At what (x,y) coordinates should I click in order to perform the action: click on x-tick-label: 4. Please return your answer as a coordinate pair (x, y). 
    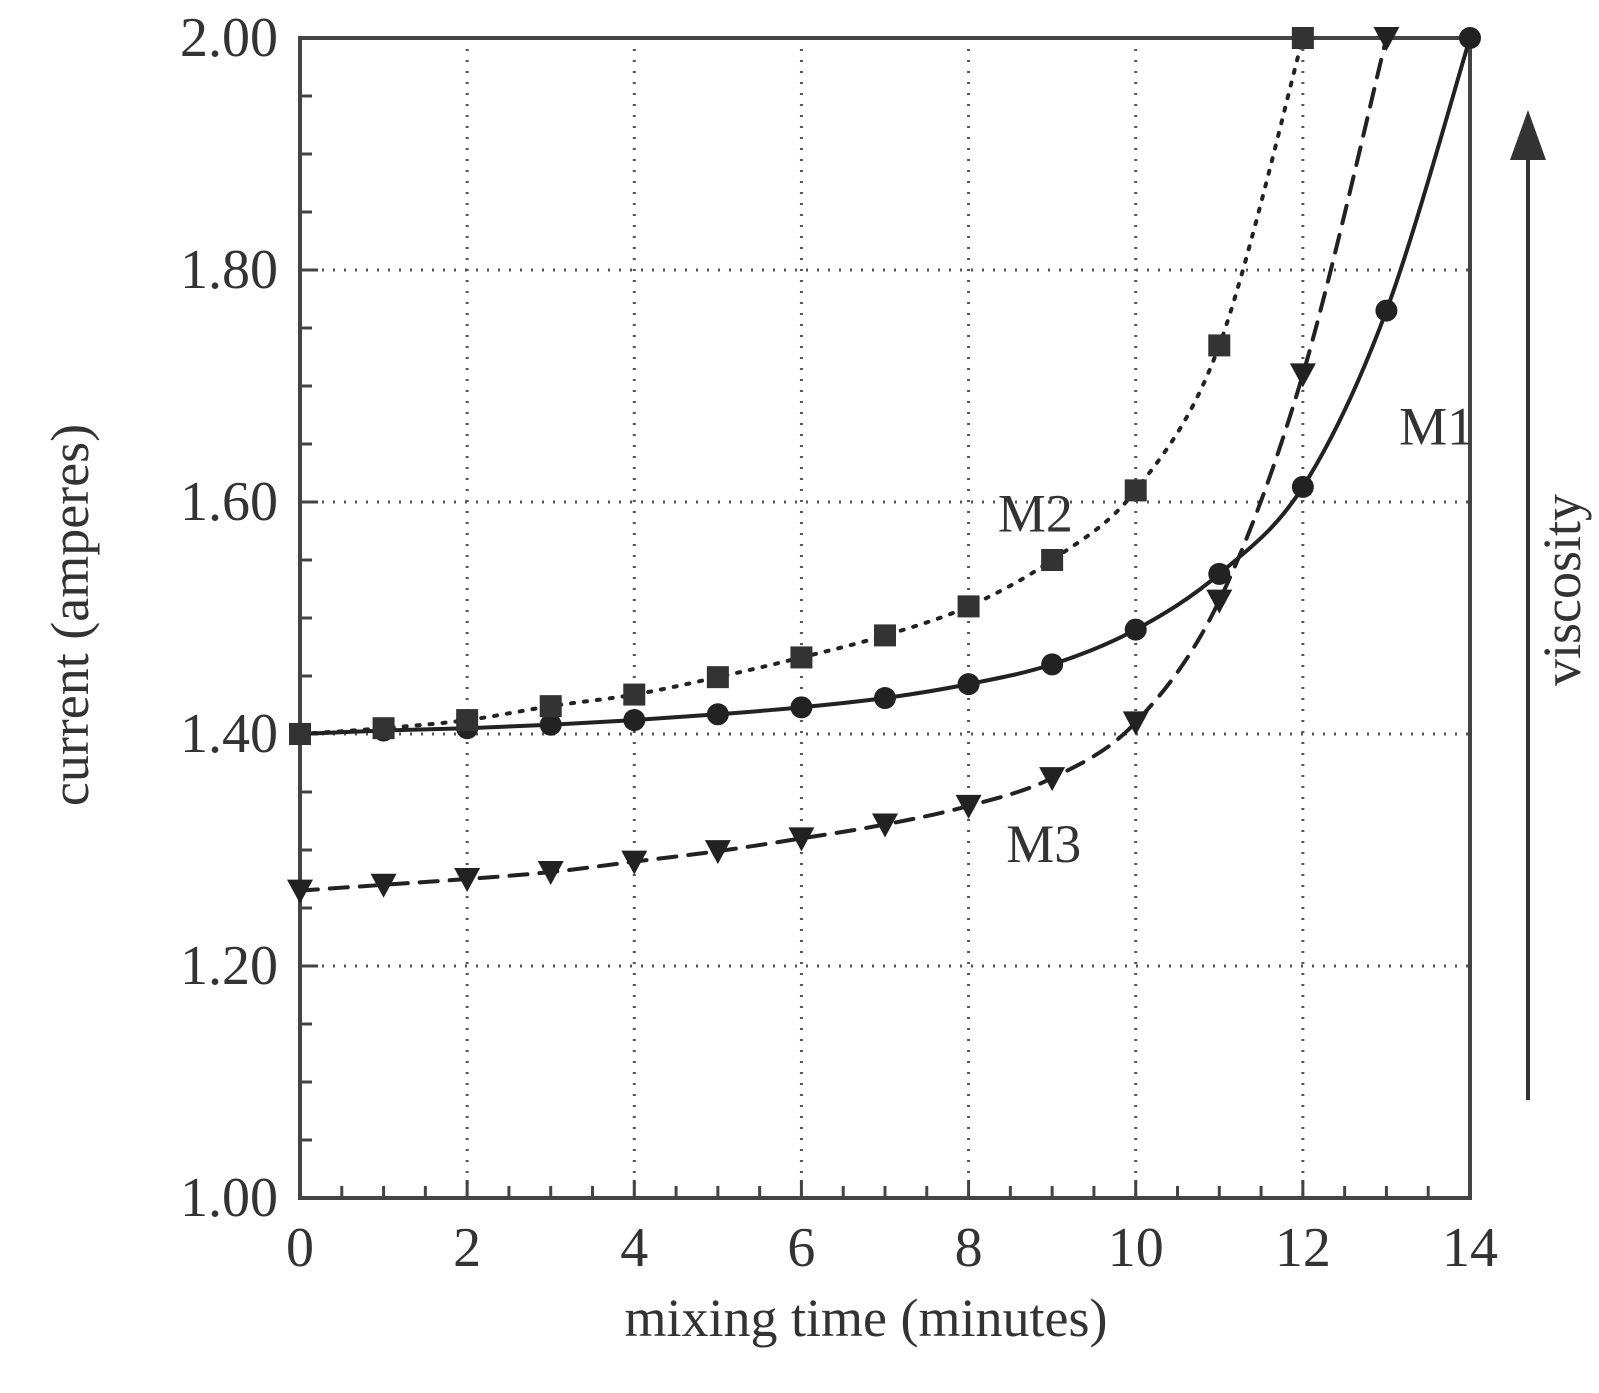
    Looking at the image, I should click on (634, 1248).